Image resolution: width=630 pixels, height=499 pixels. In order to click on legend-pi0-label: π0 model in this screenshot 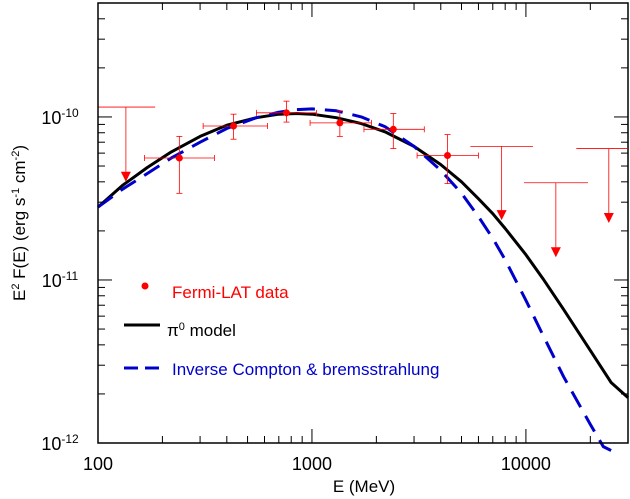, I will do `click(201, 330)`.